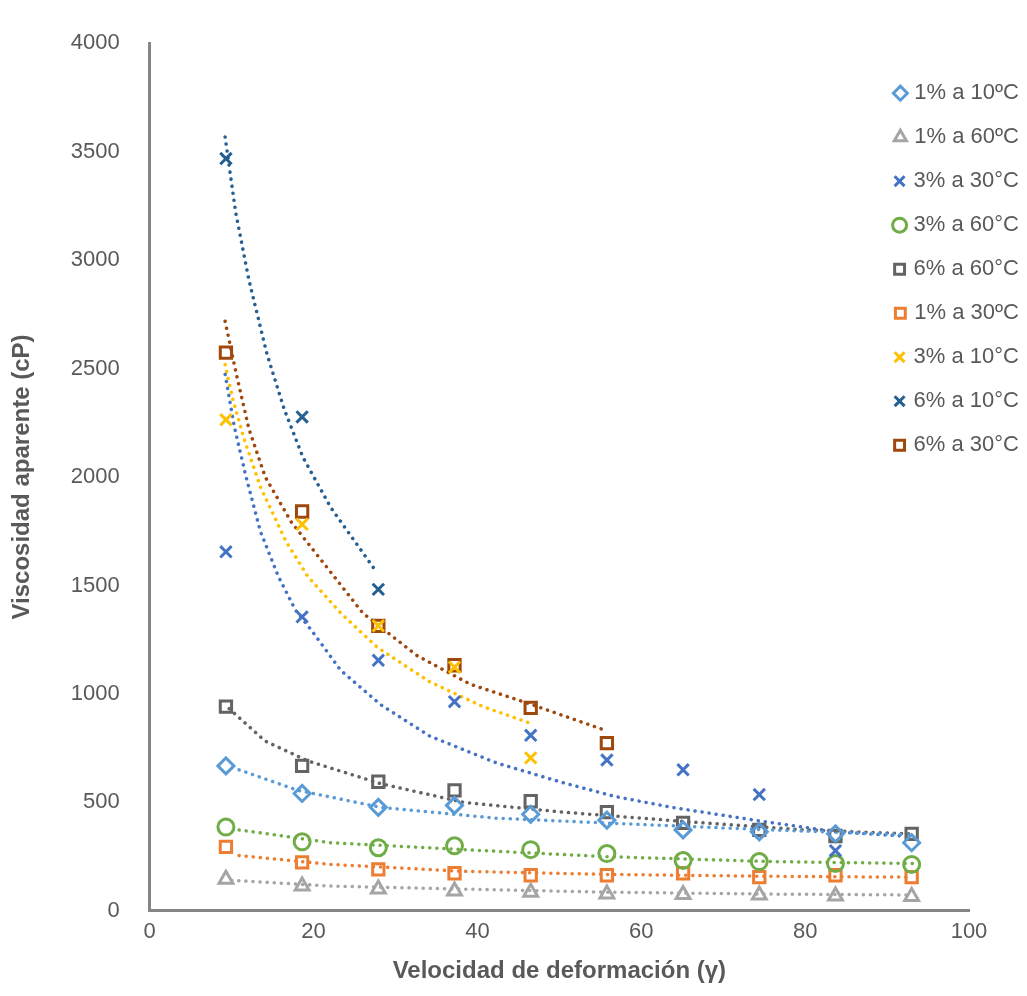  I want to click on x-tick-label: 40, so click(477, 931).